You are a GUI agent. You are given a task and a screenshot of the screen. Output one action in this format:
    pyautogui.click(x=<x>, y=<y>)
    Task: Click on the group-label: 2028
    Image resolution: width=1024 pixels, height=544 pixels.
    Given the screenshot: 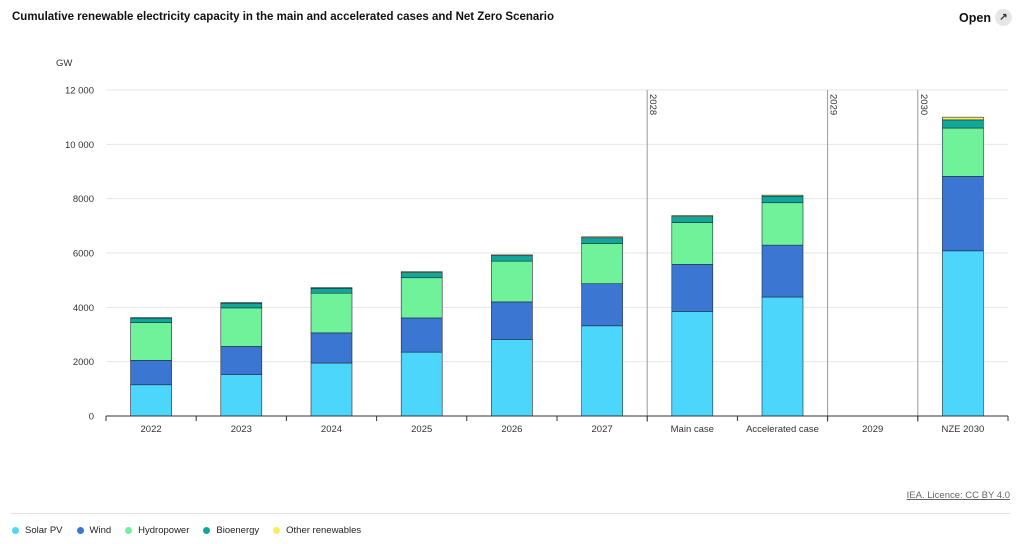 What is the action you would take?
    pyautogui.click(x=652, y=104)
    